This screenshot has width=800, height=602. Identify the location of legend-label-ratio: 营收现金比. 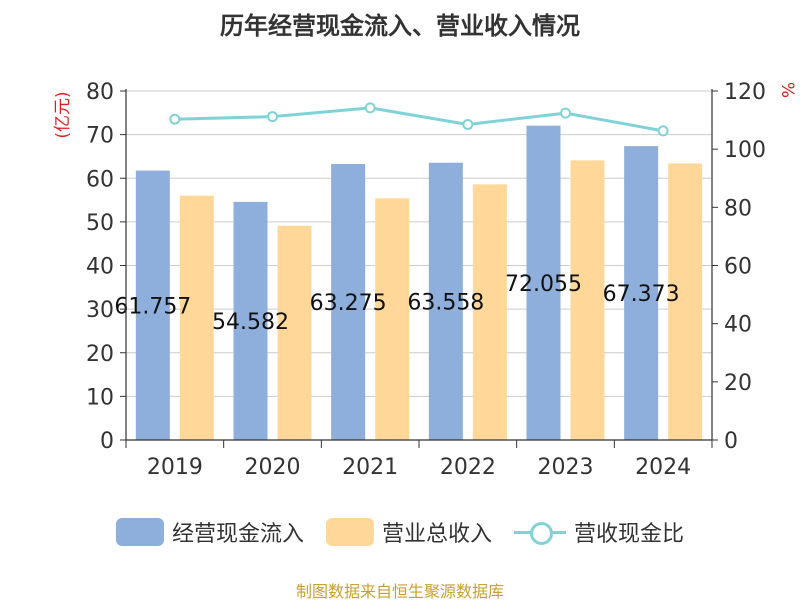
(629, 534).